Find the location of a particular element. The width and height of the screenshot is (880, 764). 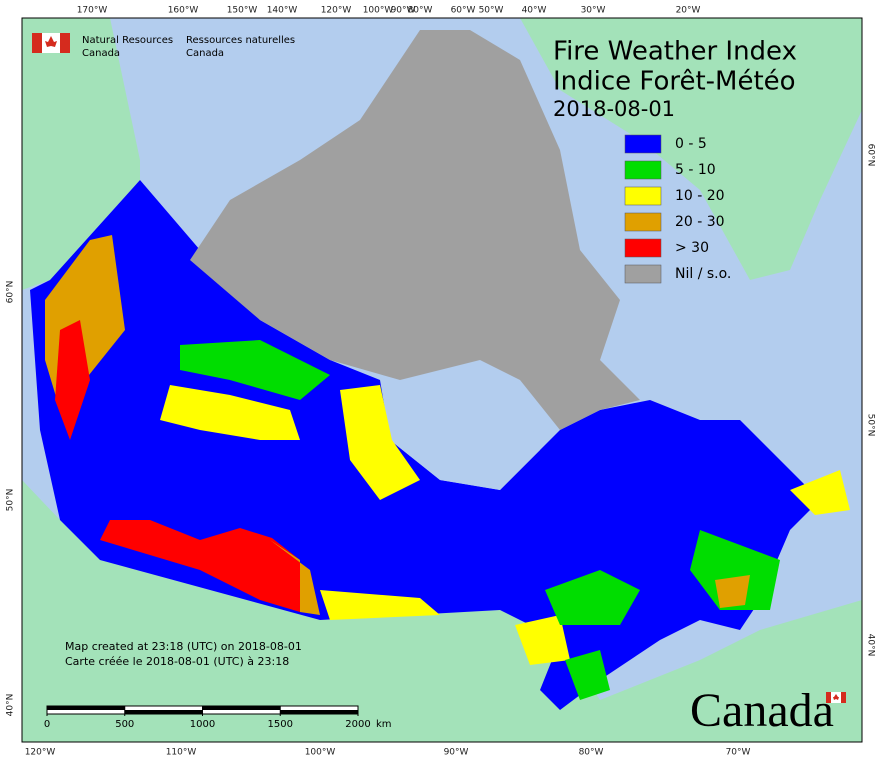

graticule-label: 70°W is located at coordinates (738, 753).